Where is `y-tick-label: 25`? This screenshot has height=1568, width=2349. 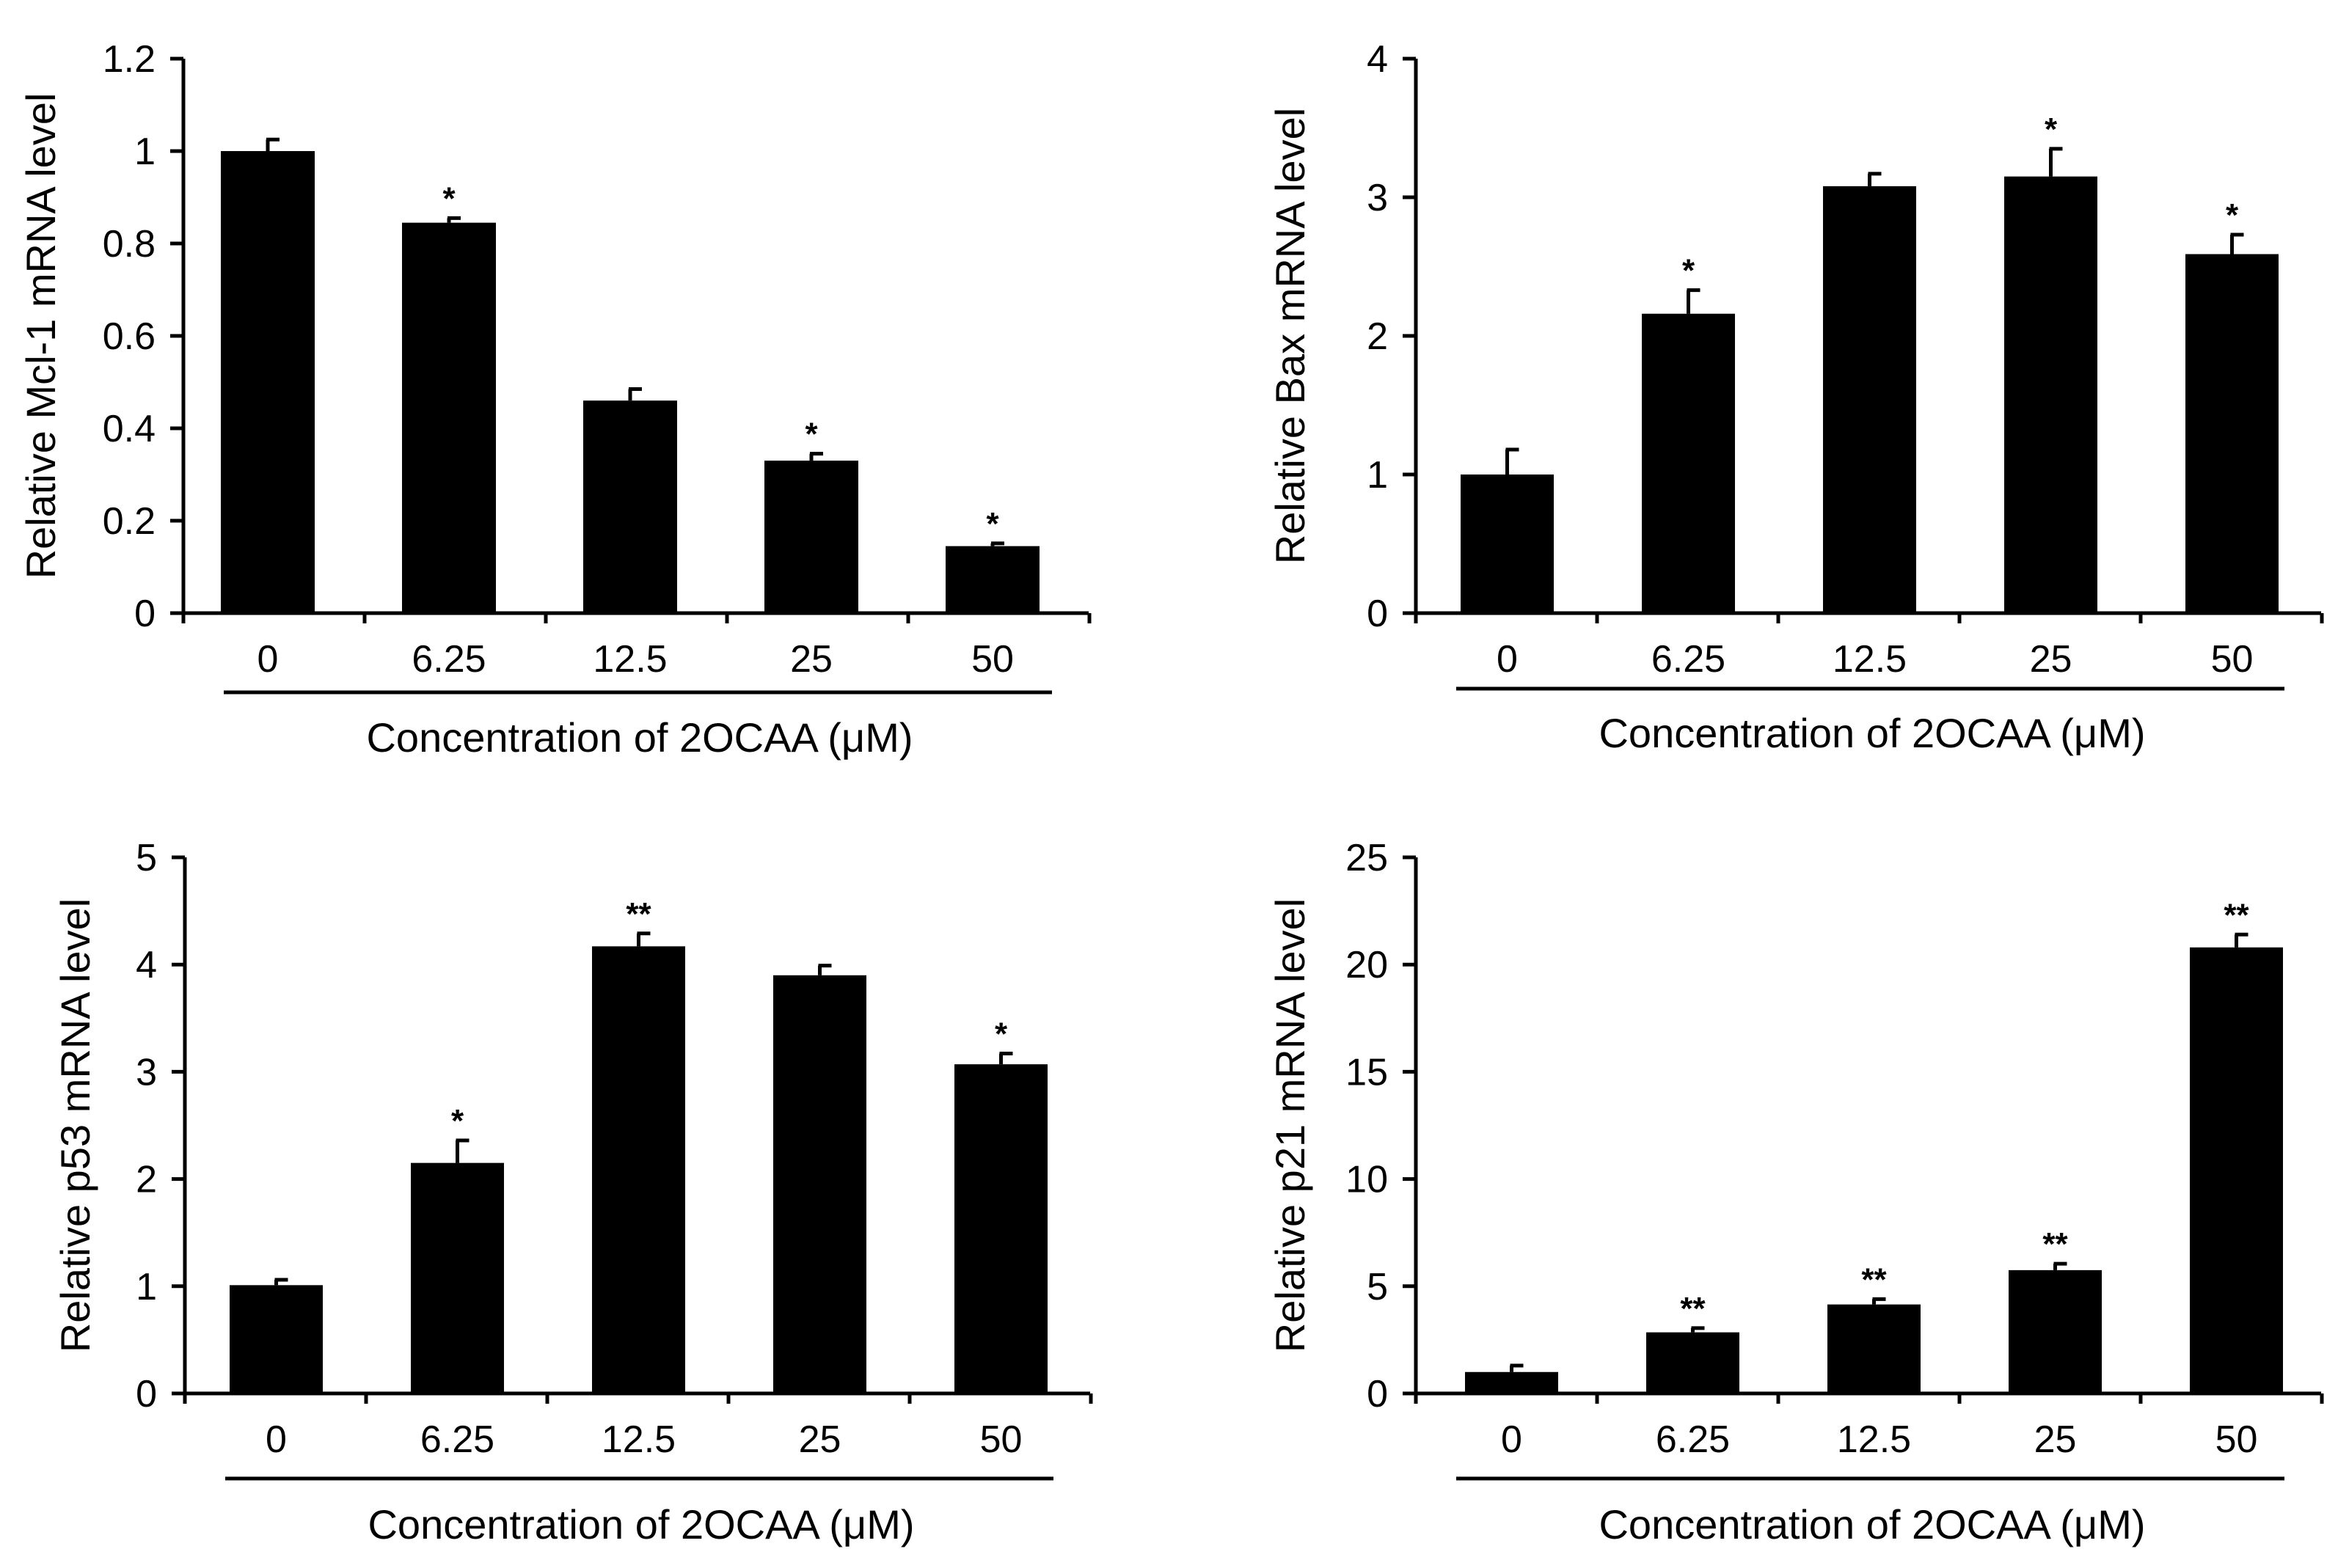
y-tick-label: 25 is located at coordinates (1367, 858).